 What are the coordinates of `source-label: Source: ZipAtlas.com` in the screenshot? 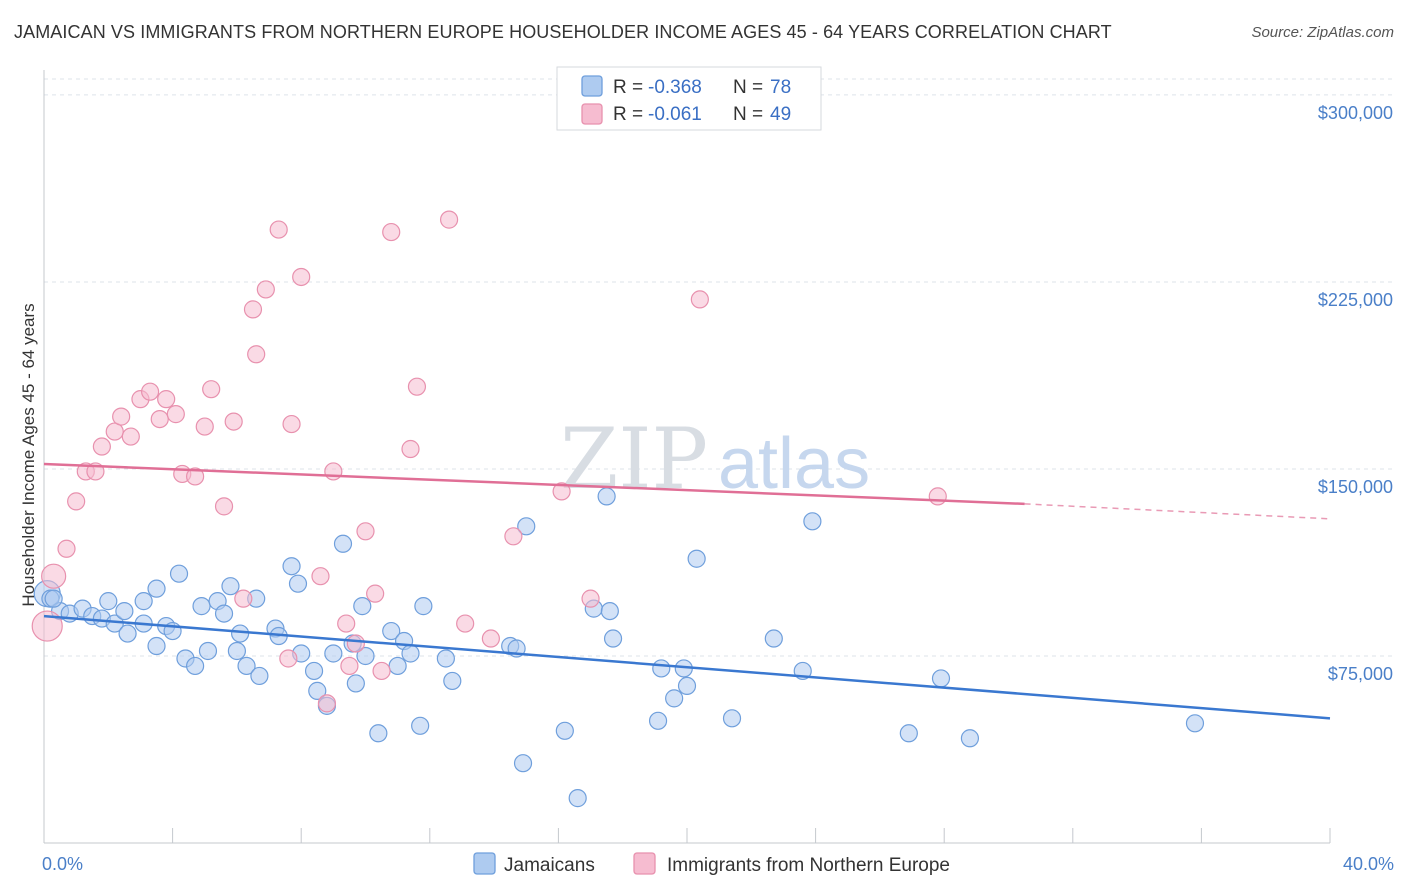 It's located at (1322, 32).